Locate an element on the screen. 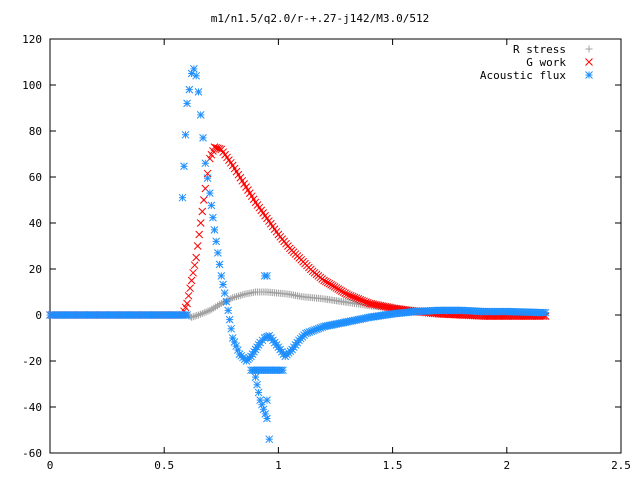  y-tick-label: 40 is located at coordinates (35, 223).